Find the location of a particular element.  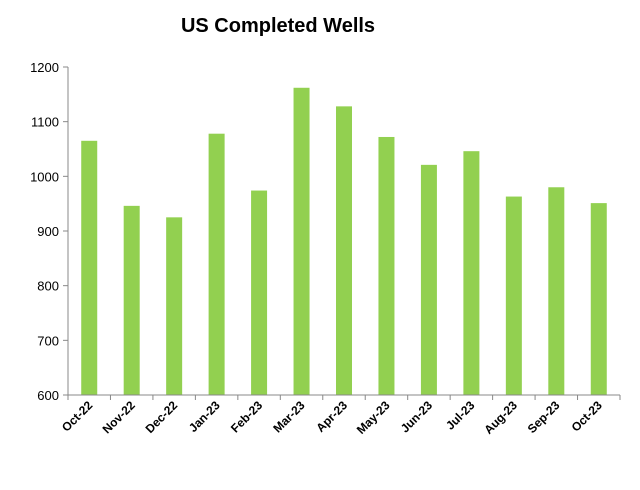

x-tick-label: Jul-23 is located at coordinates (460, 415).